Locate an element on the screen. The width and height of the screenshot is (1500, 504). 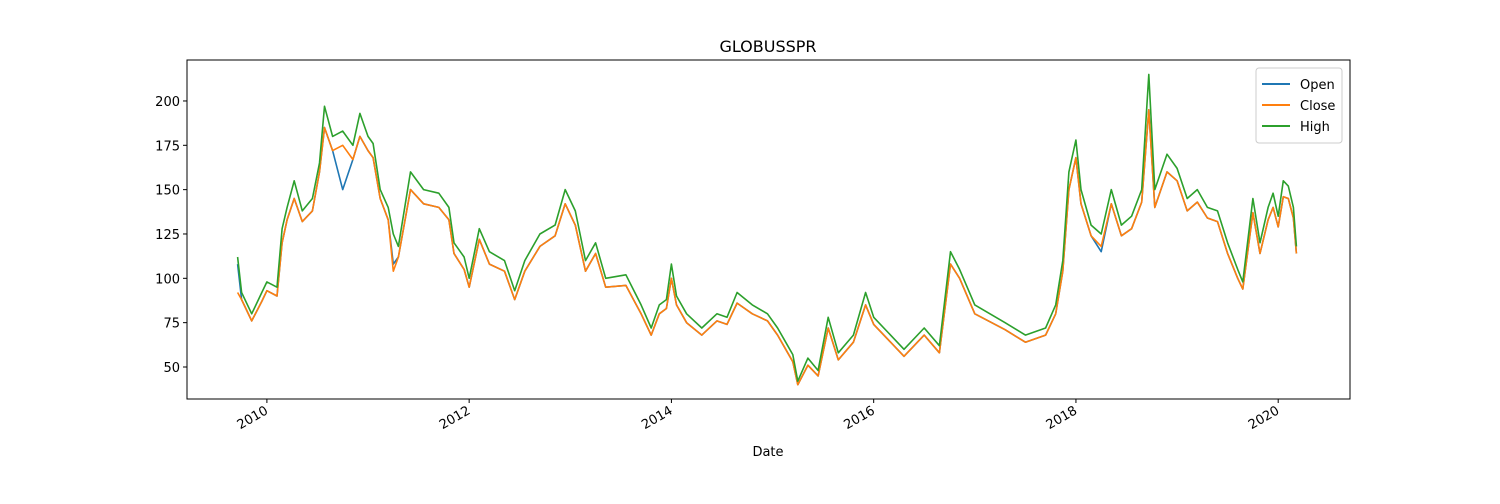
legend-box is located at coordinates (1299, 105).